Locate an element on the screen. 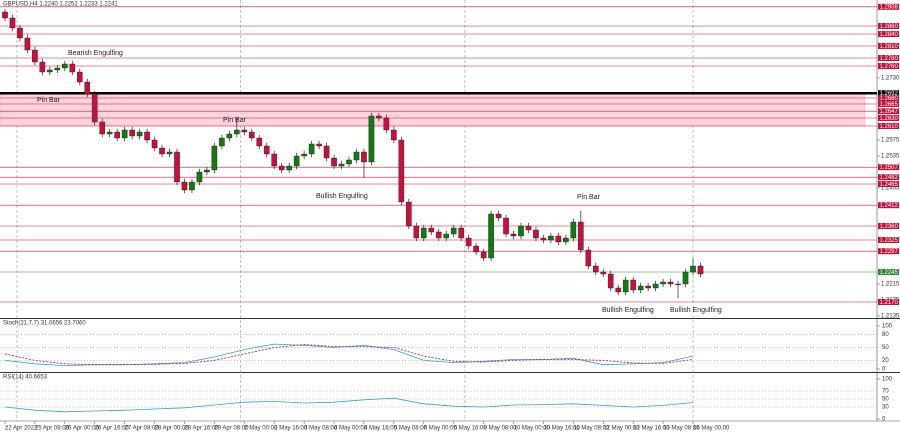  level-label: 1.2665 is located at coordinates (889, 105).